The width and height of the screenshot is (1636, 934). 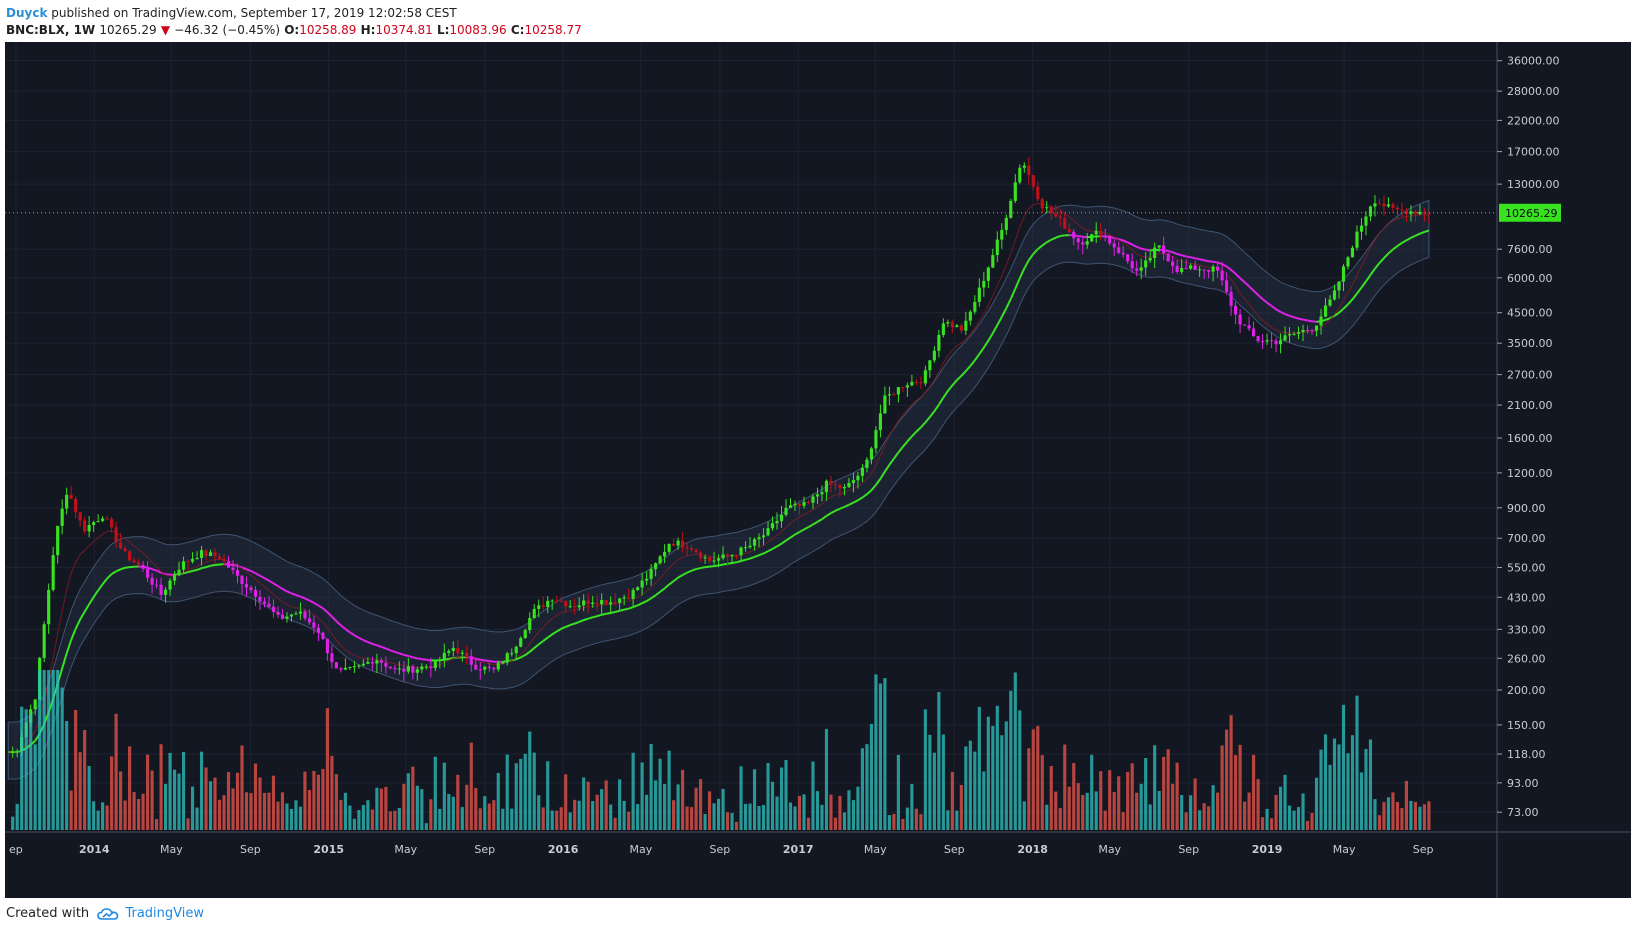 What do you see at coordinates (1188, 849) in the screenshot?
I see `x-tick-label: Sep` at bounding box center [1188, 849].